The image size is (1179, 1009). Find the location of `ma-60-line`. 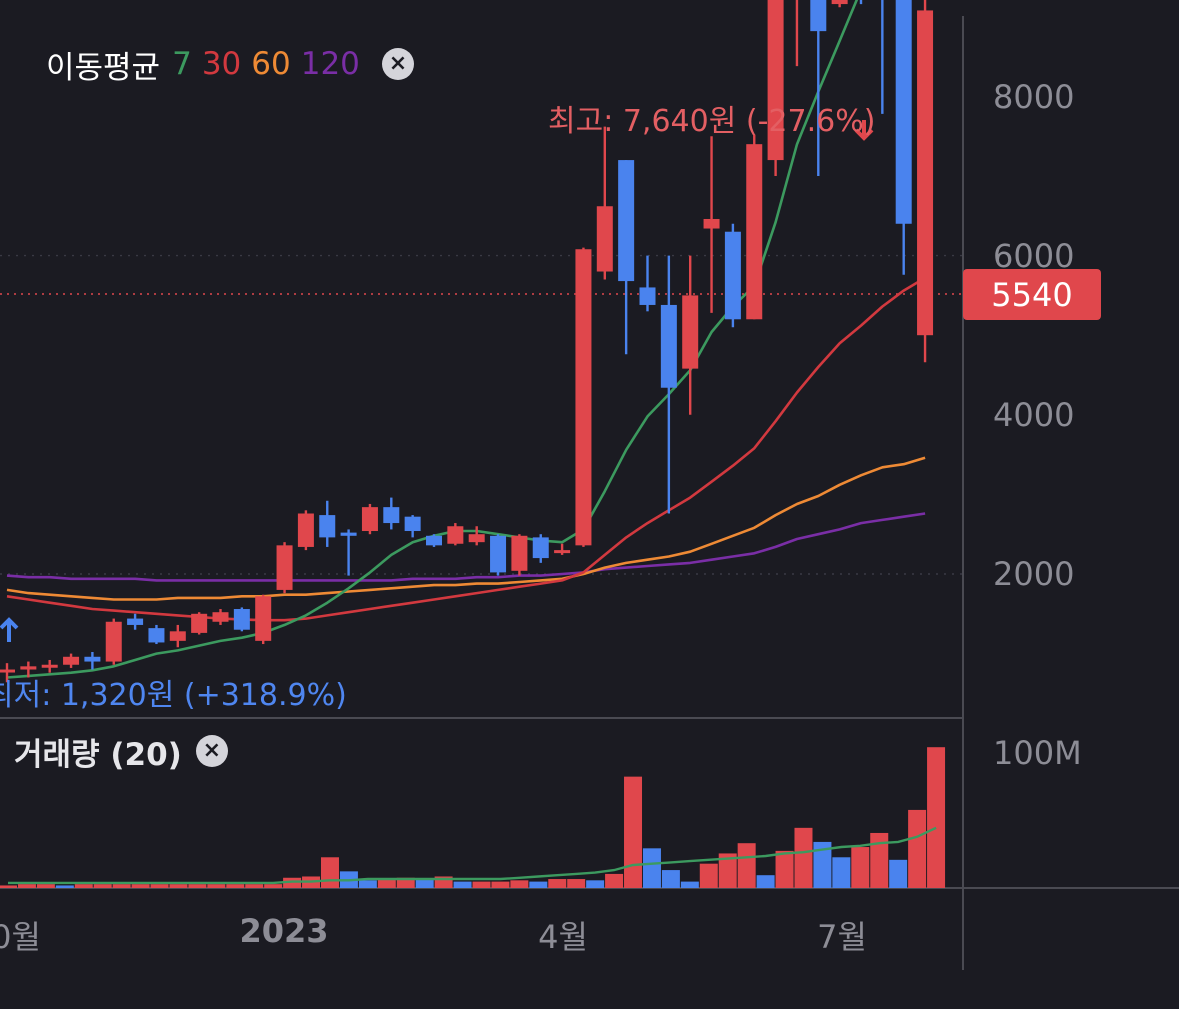

ma-60-line is located at coordinates (466, 528).